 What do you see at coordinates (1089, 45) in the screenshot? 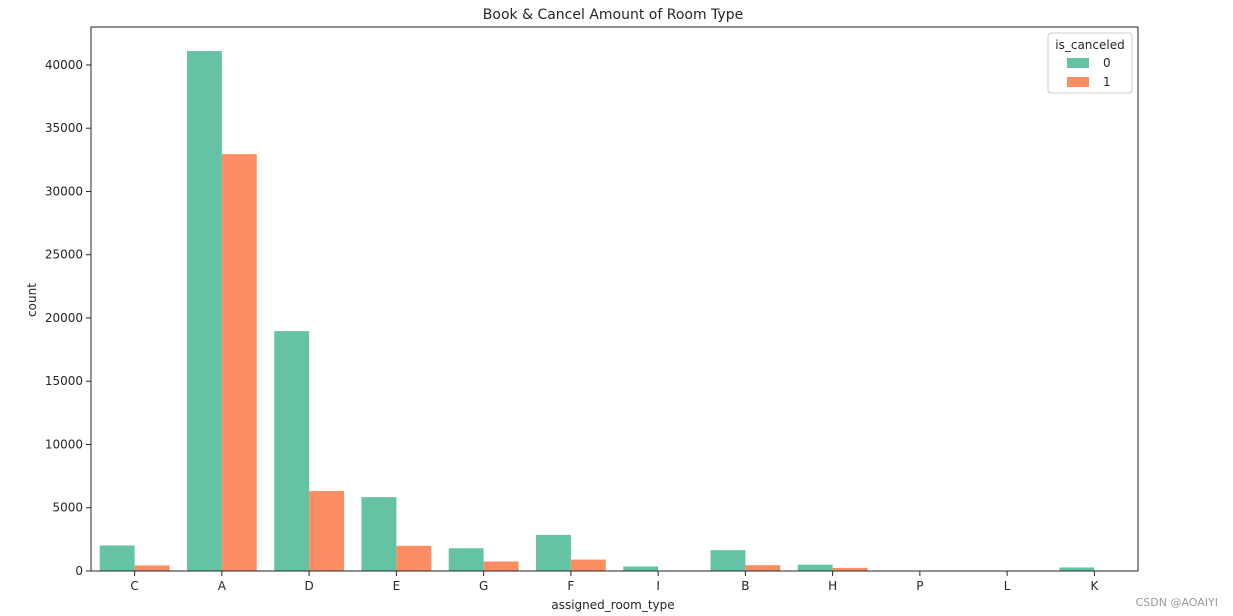
I see `legend-title: is_canceled` at bounding box center [1089, 45].